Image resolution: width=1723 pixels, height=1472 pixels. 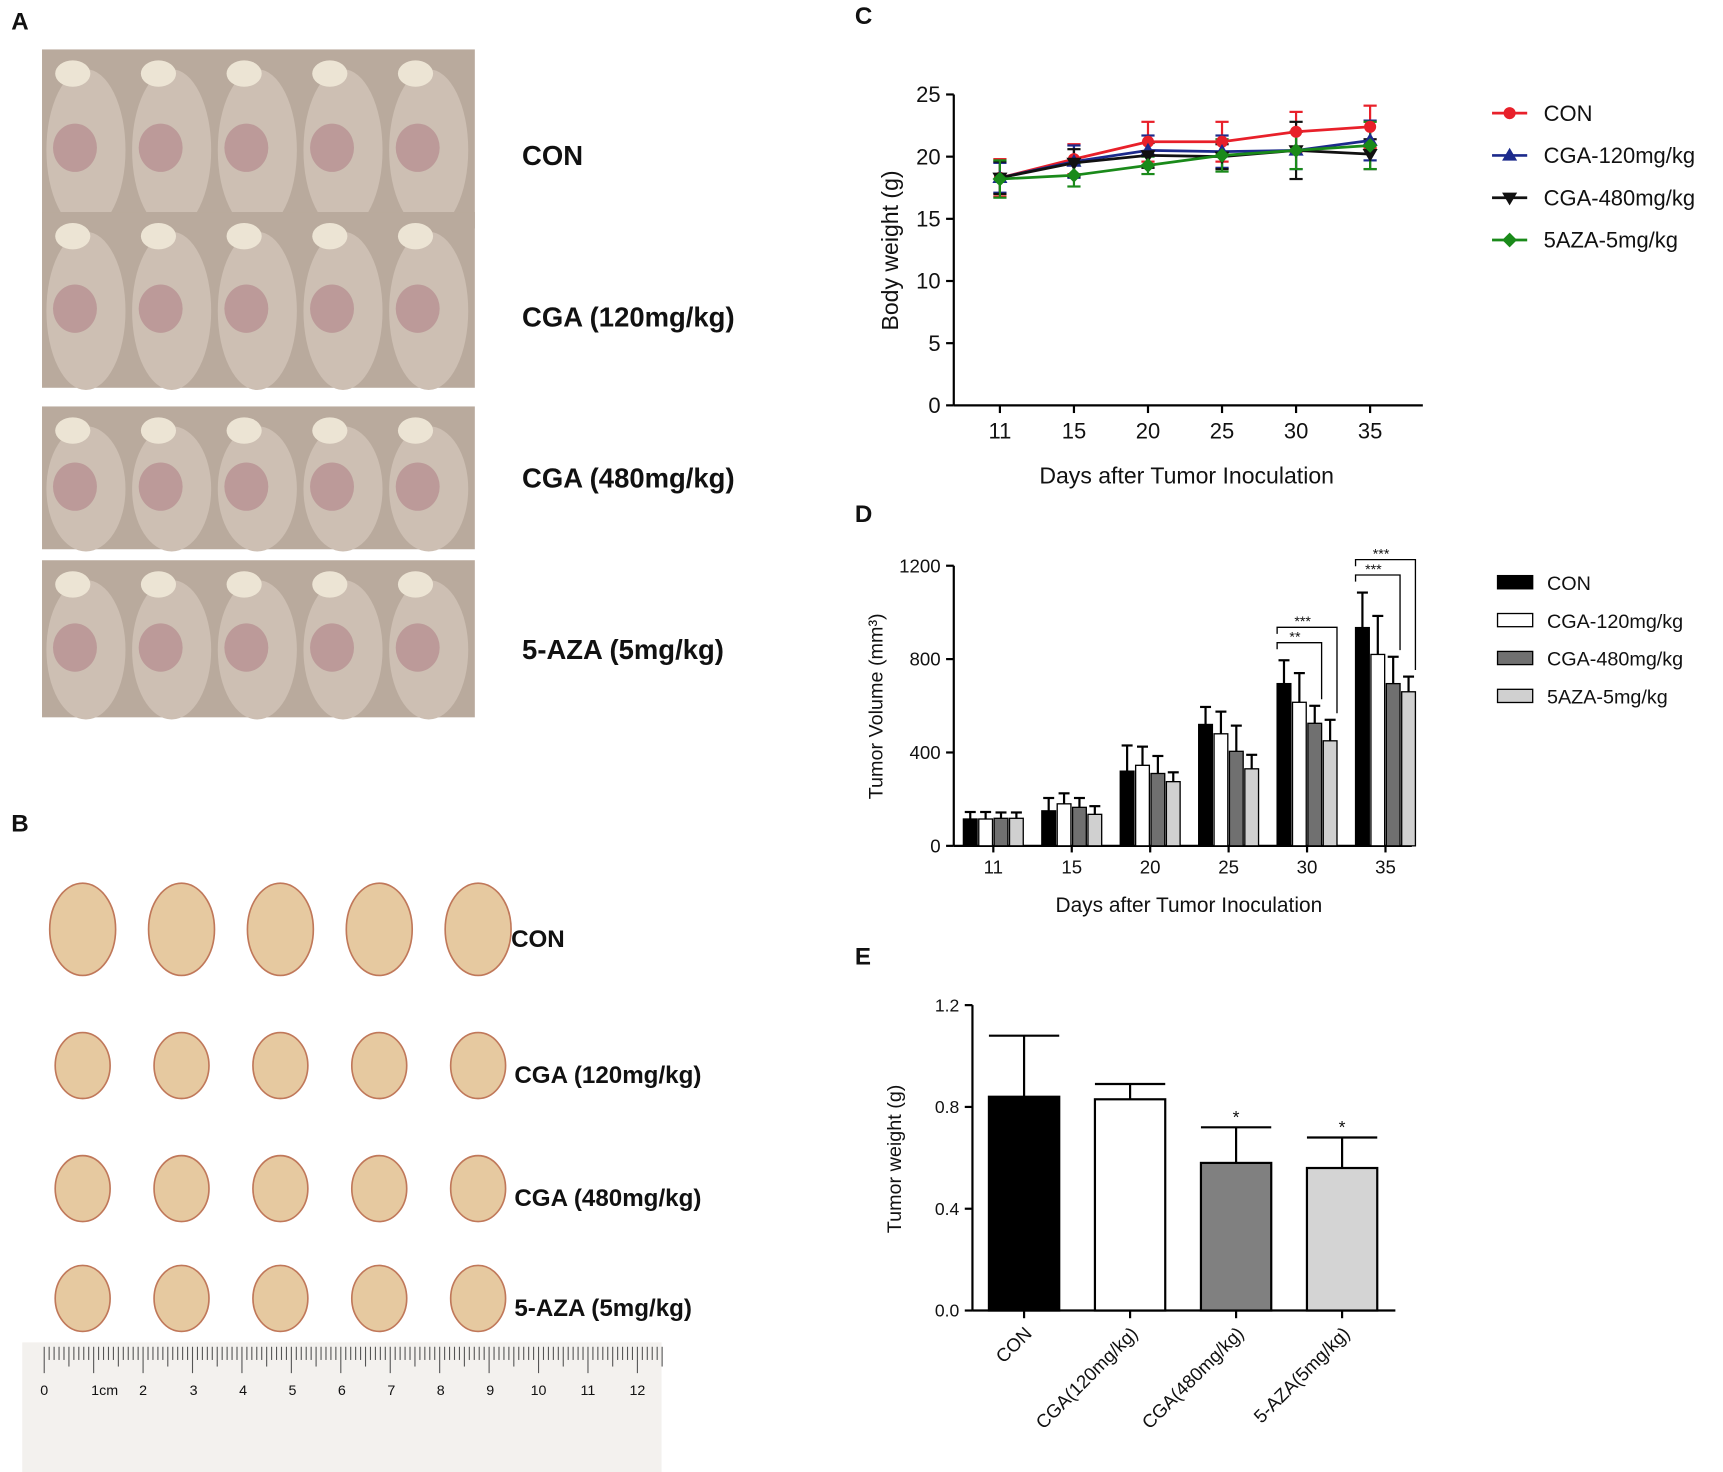 What do you see at coordinates (293, 1391) in the screenshot?
I see `ruler-label: 5` at bounding box center [293, 1391].